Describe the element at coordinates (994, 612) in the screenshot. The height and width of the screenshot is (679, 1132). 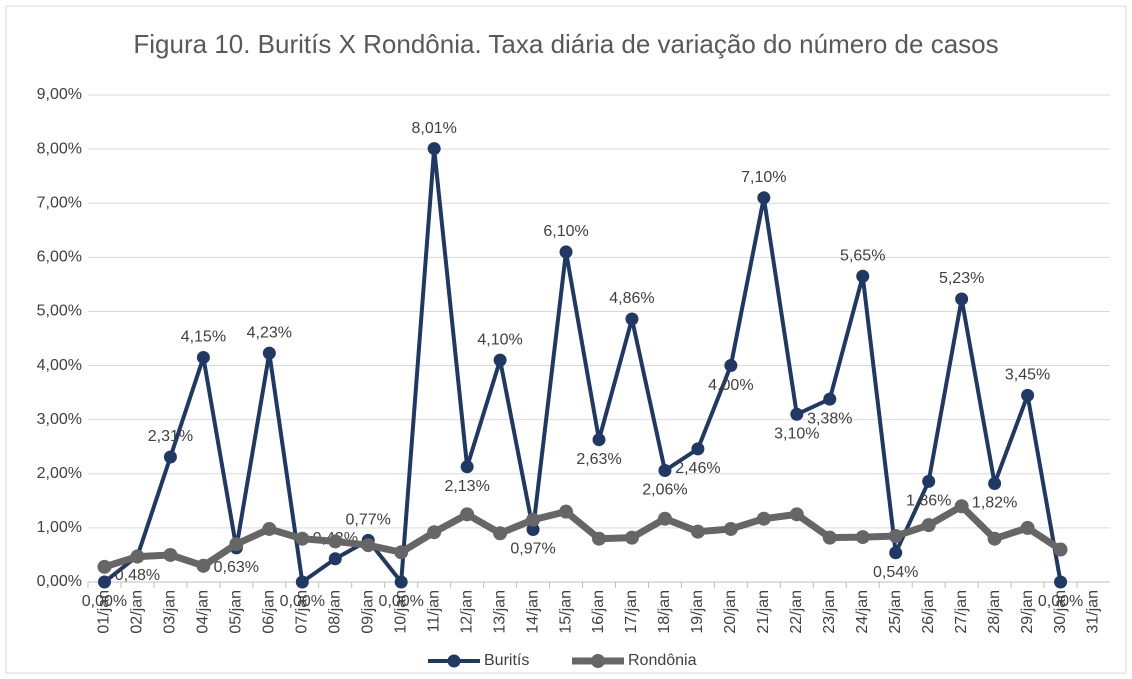
I see `x-tick-label: 28/jan` at that location.